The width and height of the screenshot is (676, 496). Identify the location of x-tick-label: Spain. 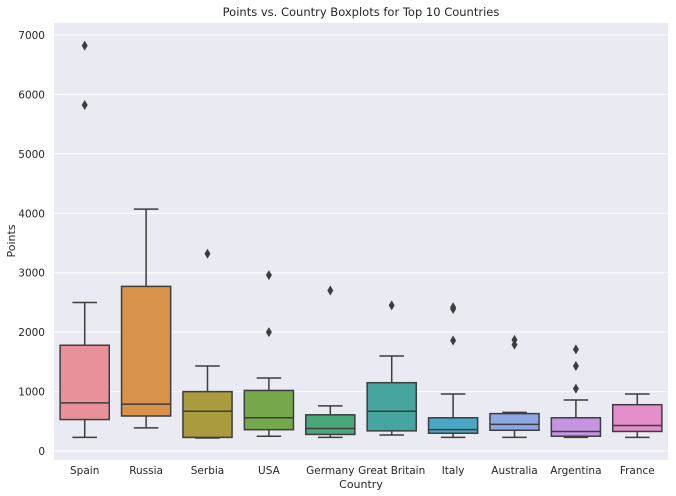
(84, 471).